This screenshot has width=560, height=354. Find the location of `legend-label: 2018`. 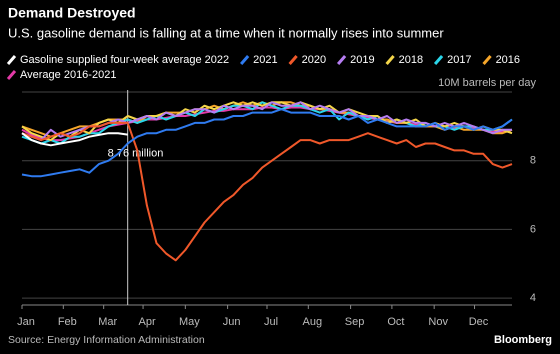

legend-label: 2018 is located at coordinates (411, 60).